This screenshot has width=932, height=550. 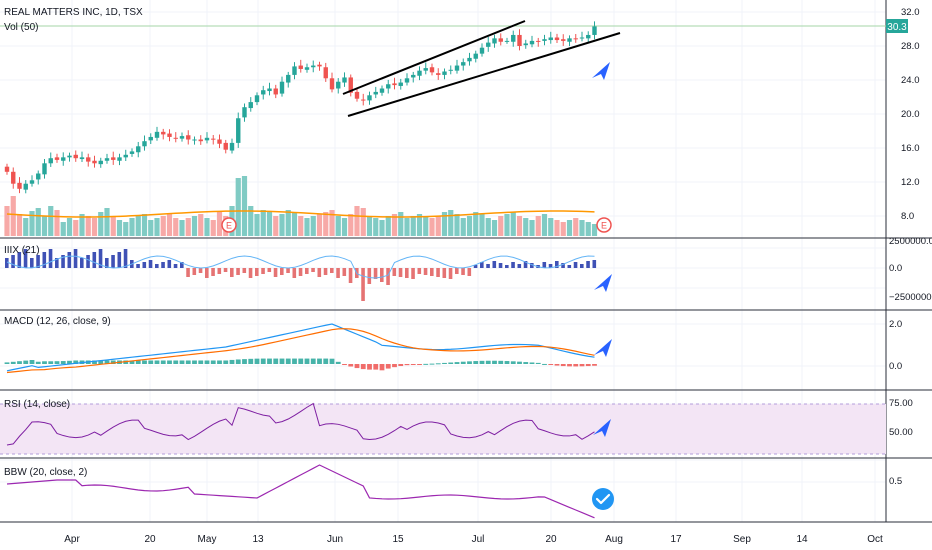 I want to click on bbw-label: BBW (20, close, 2), so click(x=45, y=472).